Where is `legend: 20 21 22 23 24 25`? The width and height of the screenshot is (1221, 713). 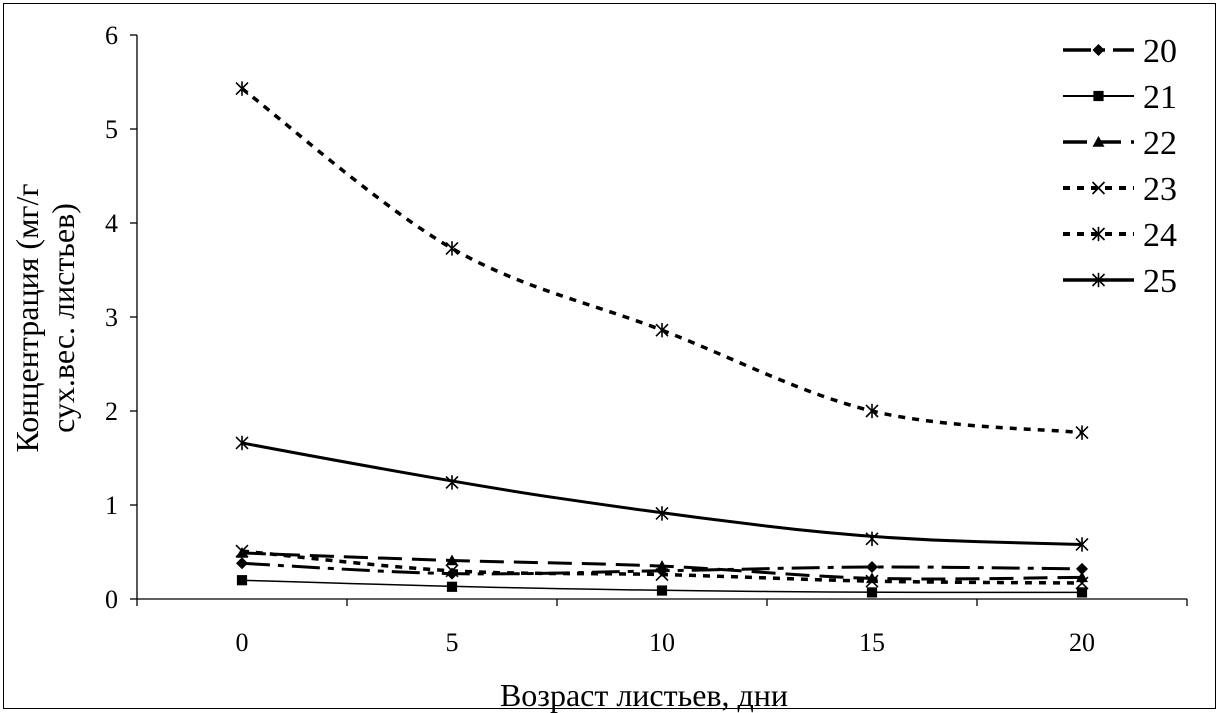 legend: 20 21 22 23 24 25 is located at coordinates (1120, 166).